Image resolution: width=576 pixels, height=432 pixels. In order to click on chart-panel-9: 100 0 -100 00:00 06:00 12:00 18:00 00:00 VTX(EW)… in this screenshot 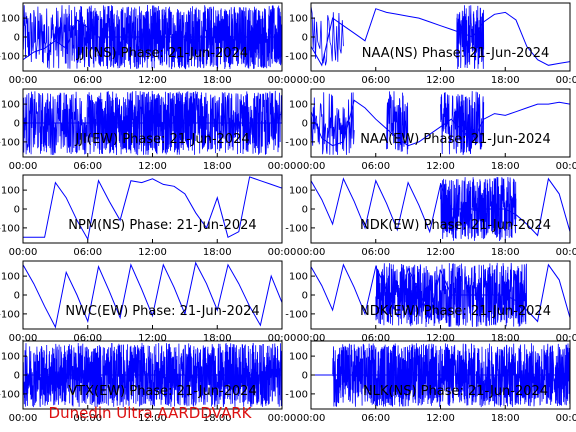, I will do `click(148, 382)`.